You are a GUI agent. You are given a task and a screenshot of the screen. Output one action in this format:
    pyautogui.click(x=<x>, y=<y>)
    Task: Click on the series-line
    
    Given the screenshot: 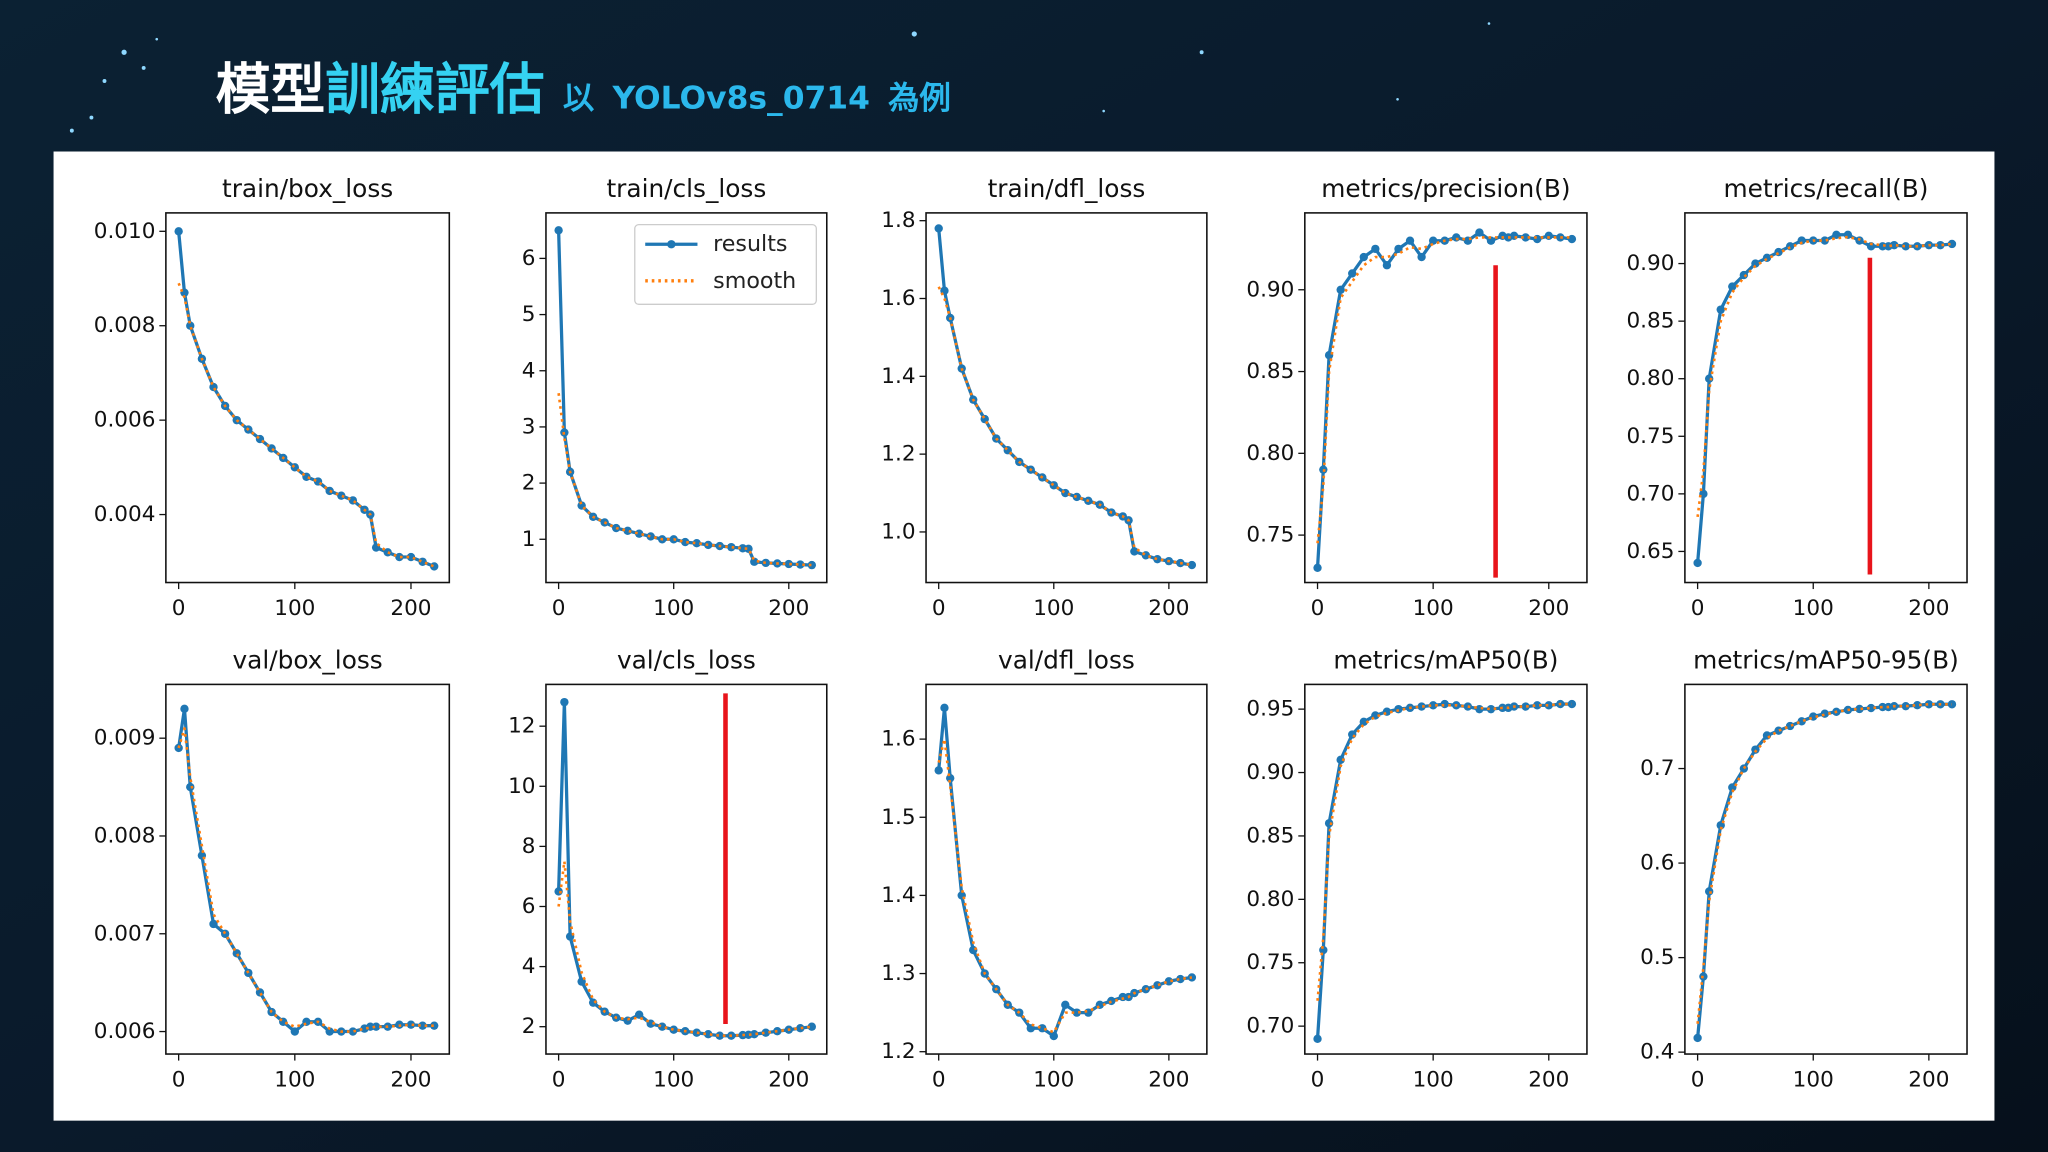 What is the action you would take?
    pyautogui.click(x=306, y=880)
    